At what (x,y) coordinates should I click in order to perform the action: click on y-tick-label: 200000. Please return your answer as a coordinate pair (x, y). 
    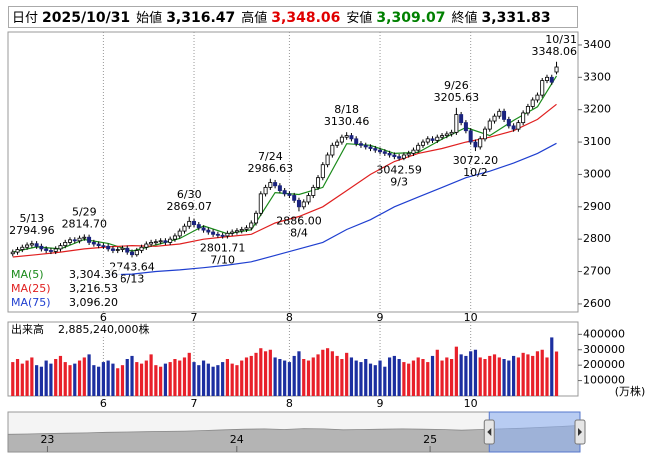
    Looking at the image, I should click on (604, 364).